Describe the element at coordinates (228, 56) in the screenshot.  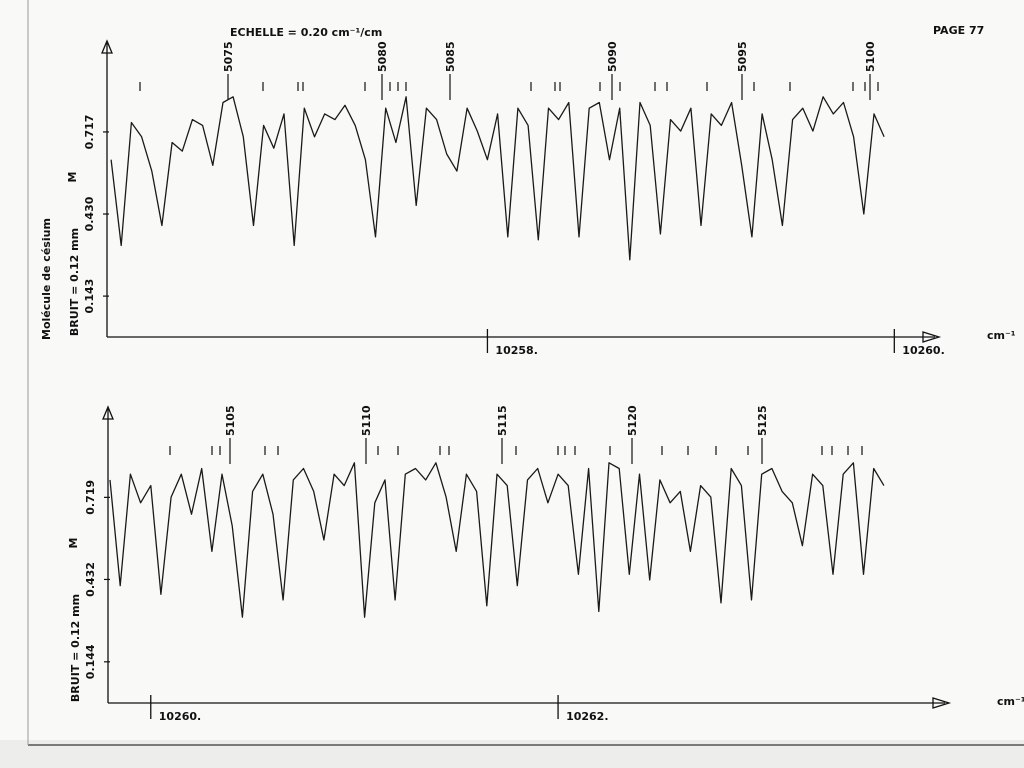
I see `line-label: 5075` at that location.